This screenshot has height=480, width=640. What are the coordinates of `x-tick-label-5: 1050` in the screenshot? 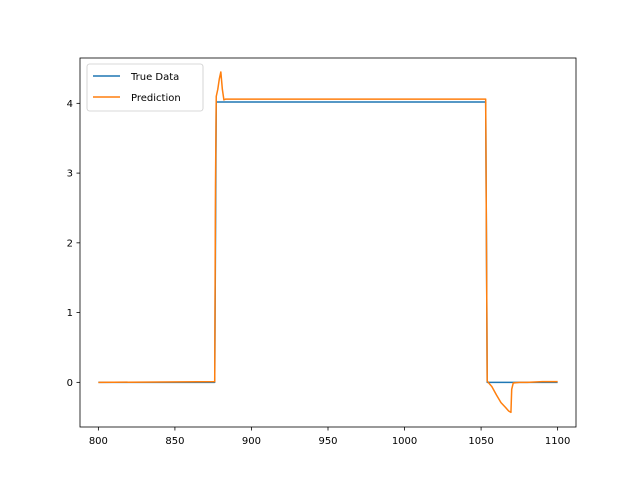 It's located at (480, 441).